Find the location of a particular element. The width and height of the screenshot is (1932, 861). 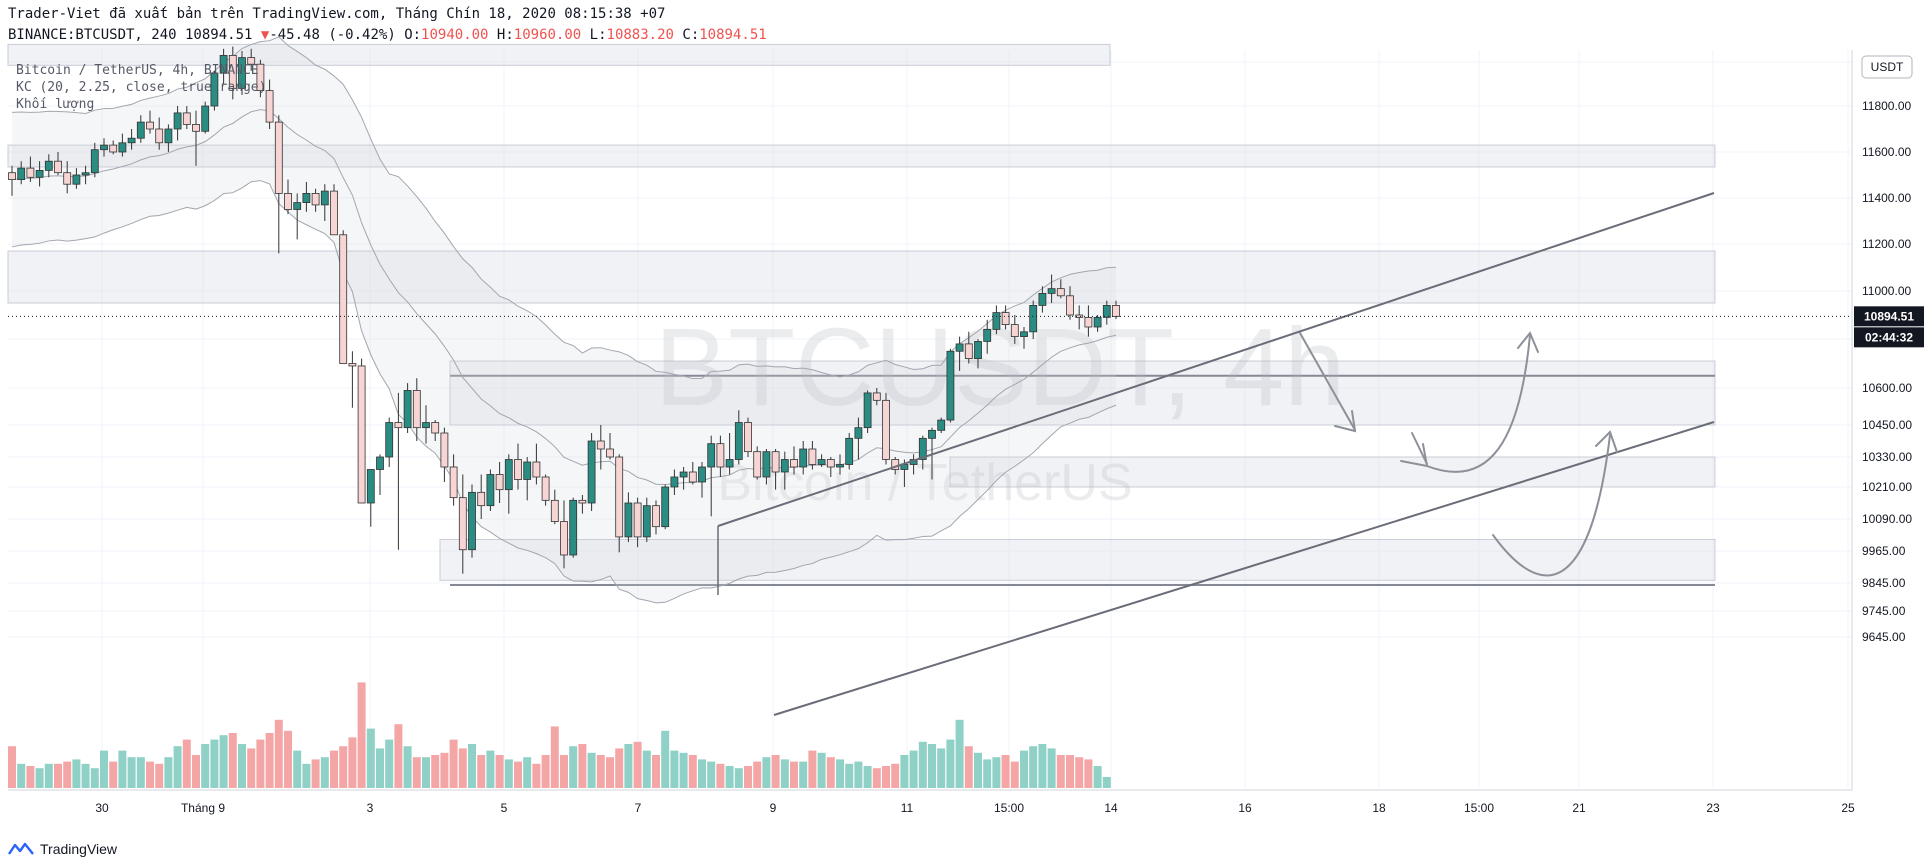

price-tick-1: 11800.00 is located at coordinates (1886, 106).